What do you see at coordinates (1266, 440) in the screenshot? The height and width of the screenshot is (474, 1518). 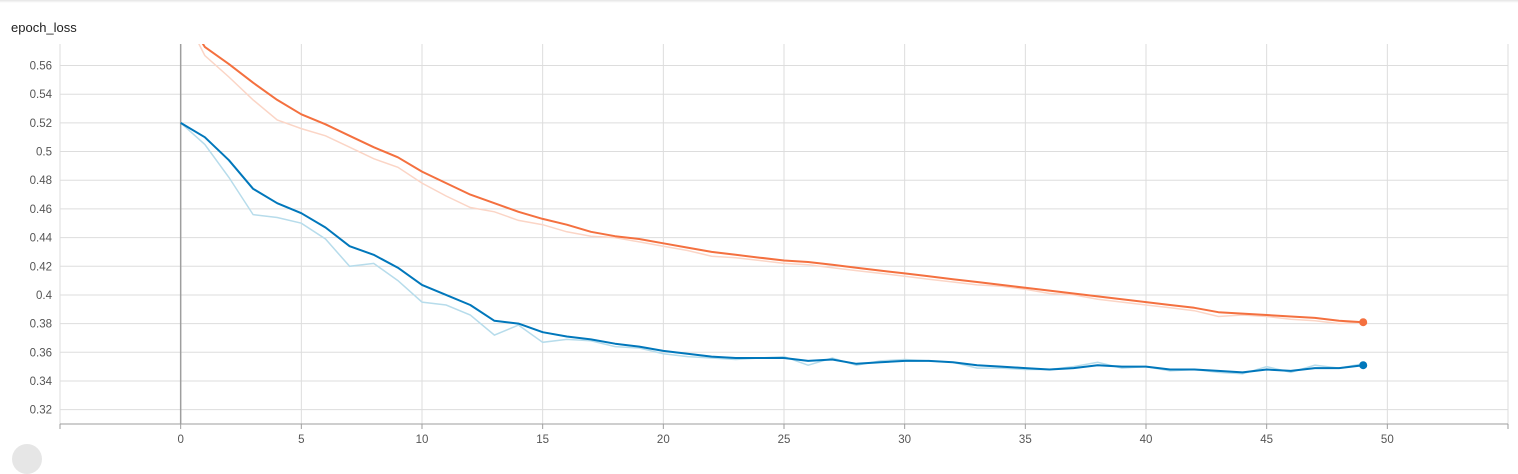 I see `x-tick-label: 45` at bounding box center [1266, 440].